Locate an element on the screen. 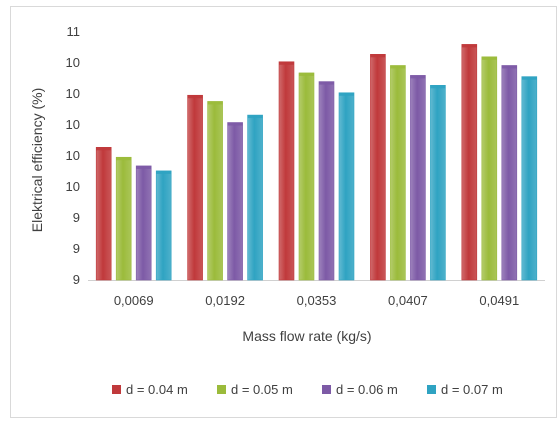 The image size is (558, 423). y-tick-label: 11 is located at coordinates (74, 31).